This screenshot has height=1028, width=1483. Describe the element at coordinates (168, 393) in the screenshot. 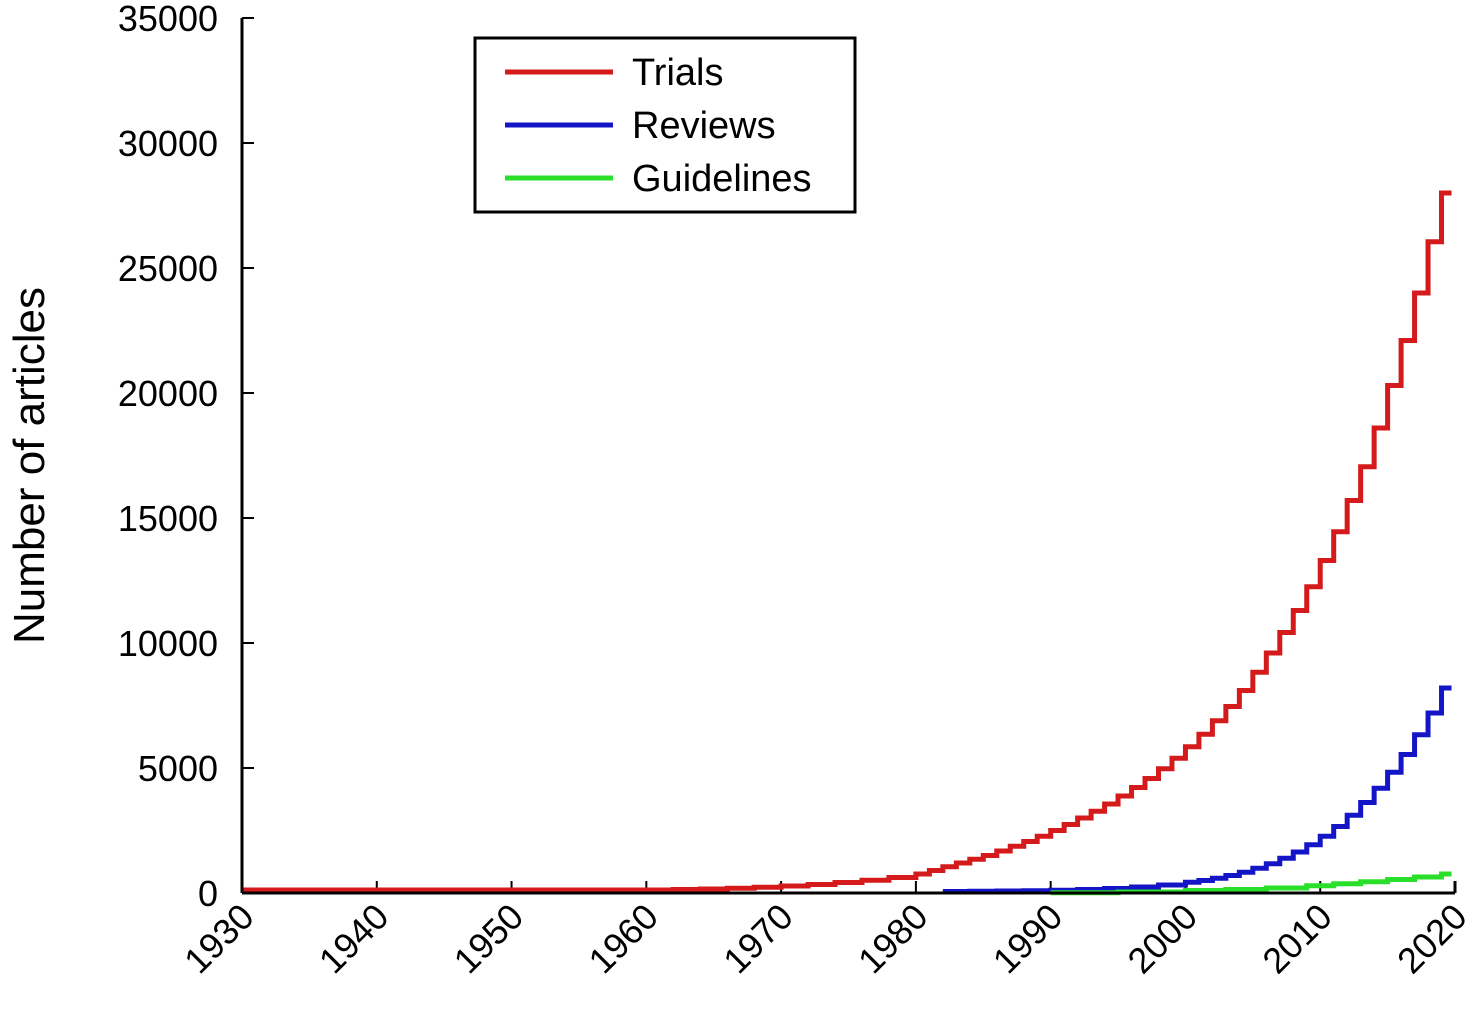

I see `y-tick-label: 20000` at that location.